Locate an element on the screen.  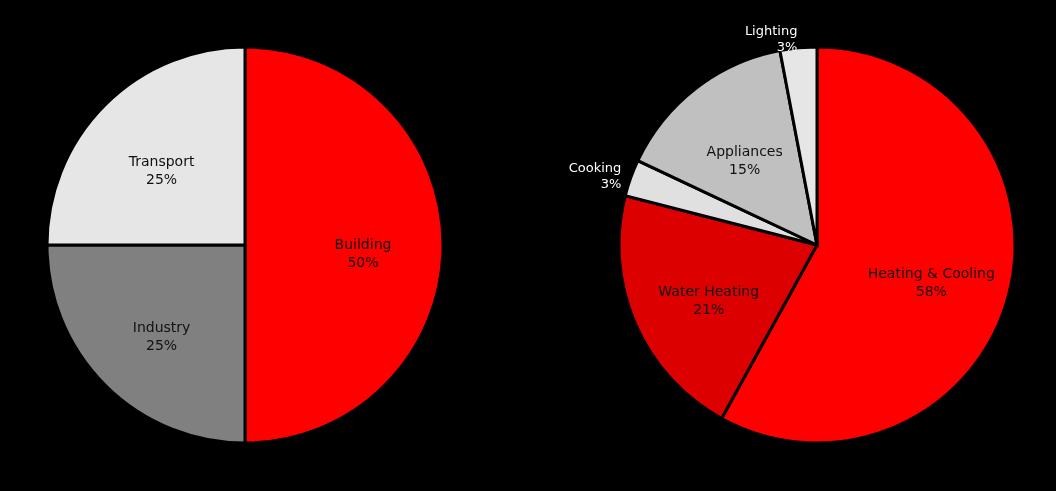
data-label: 58% is located at coordinates (931, 291).